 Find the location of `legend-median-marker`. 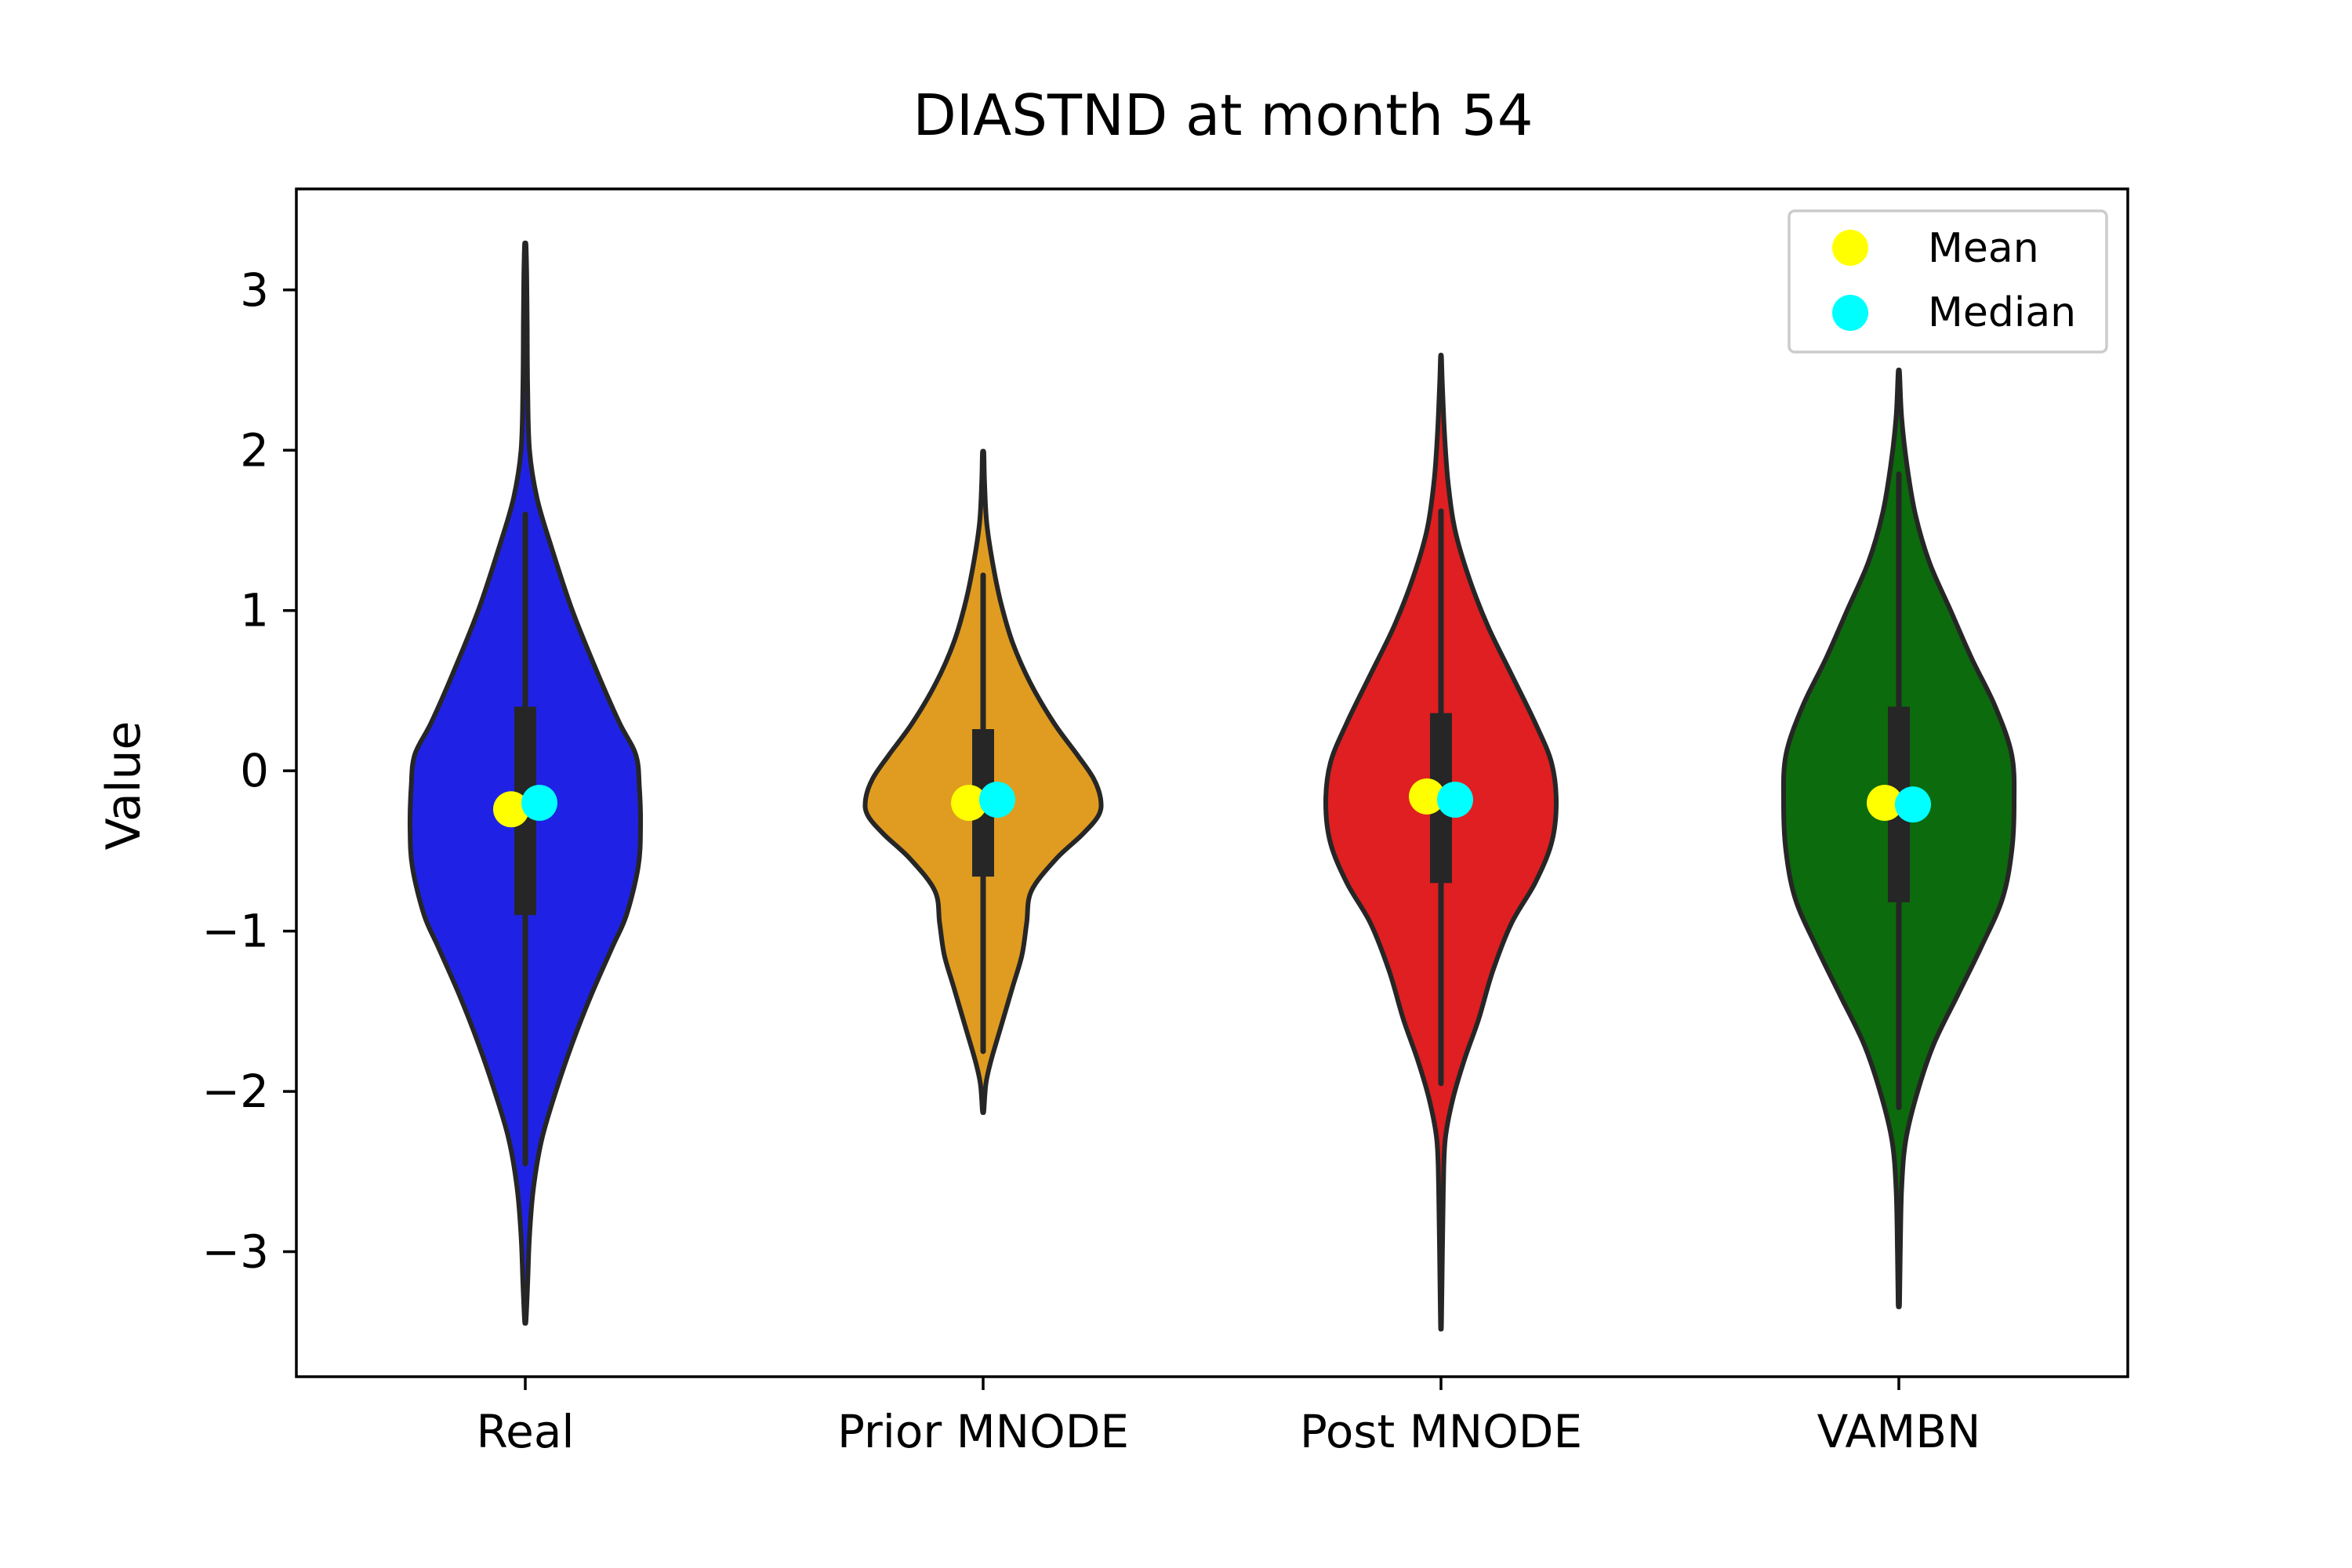

legend-median-marker is located at coordinates (1850, 313).